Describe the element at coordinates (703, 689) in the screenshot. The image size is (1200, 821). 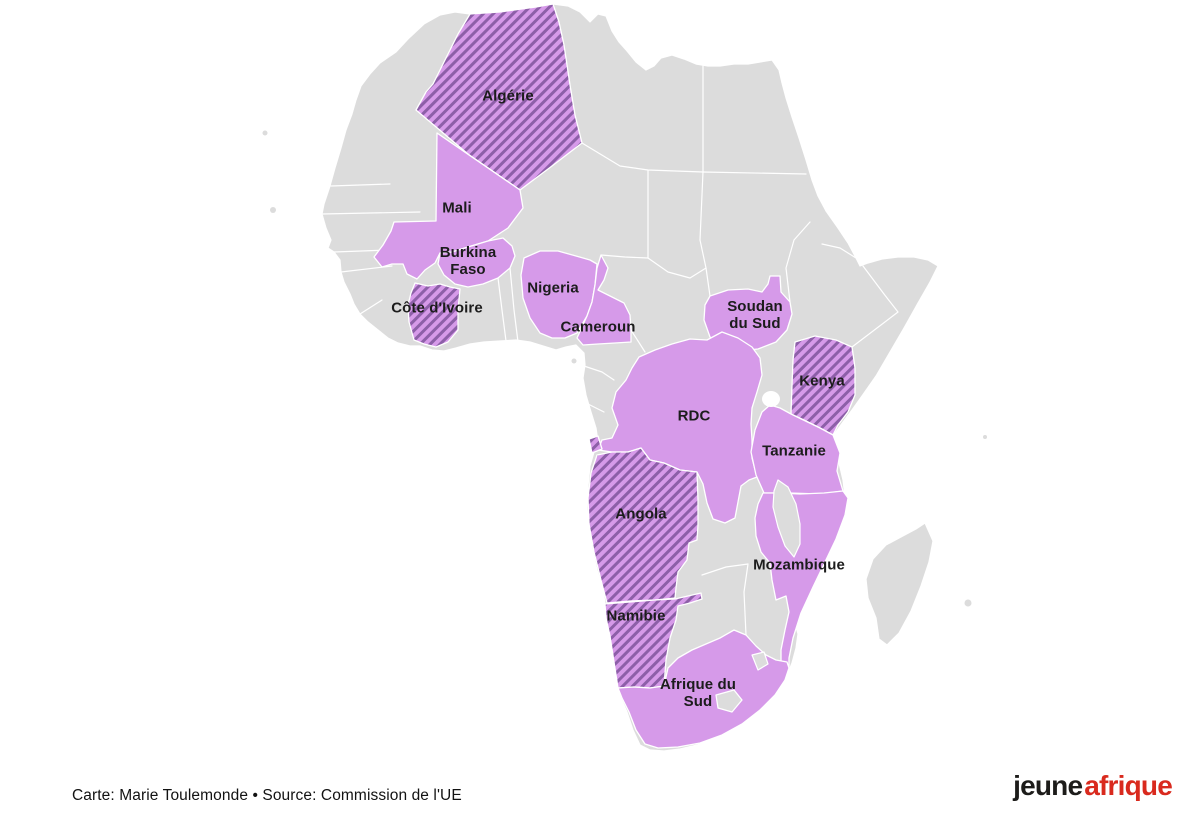
I see `country-afrique-du-sud-shape` at that location.